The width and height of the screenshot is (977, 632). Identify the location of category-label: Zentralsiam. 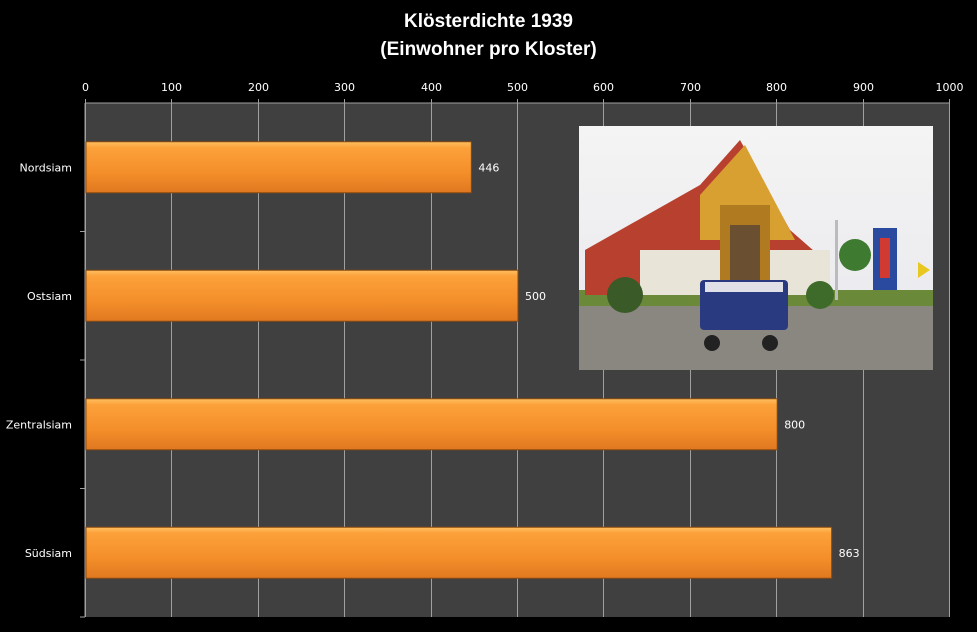
(39, 424).